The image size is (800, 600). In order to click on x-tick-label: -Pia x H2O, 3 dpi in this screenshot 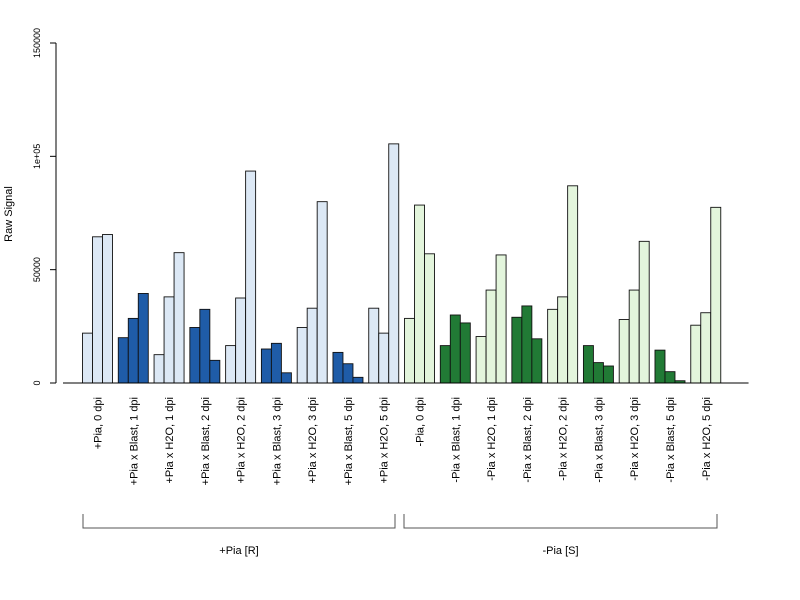, I will do `click(635, 439)`.